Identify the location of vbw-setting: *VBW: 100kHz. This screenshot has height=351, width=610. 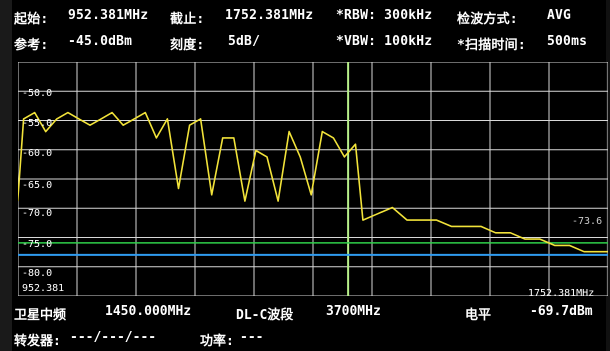
(384, 41).